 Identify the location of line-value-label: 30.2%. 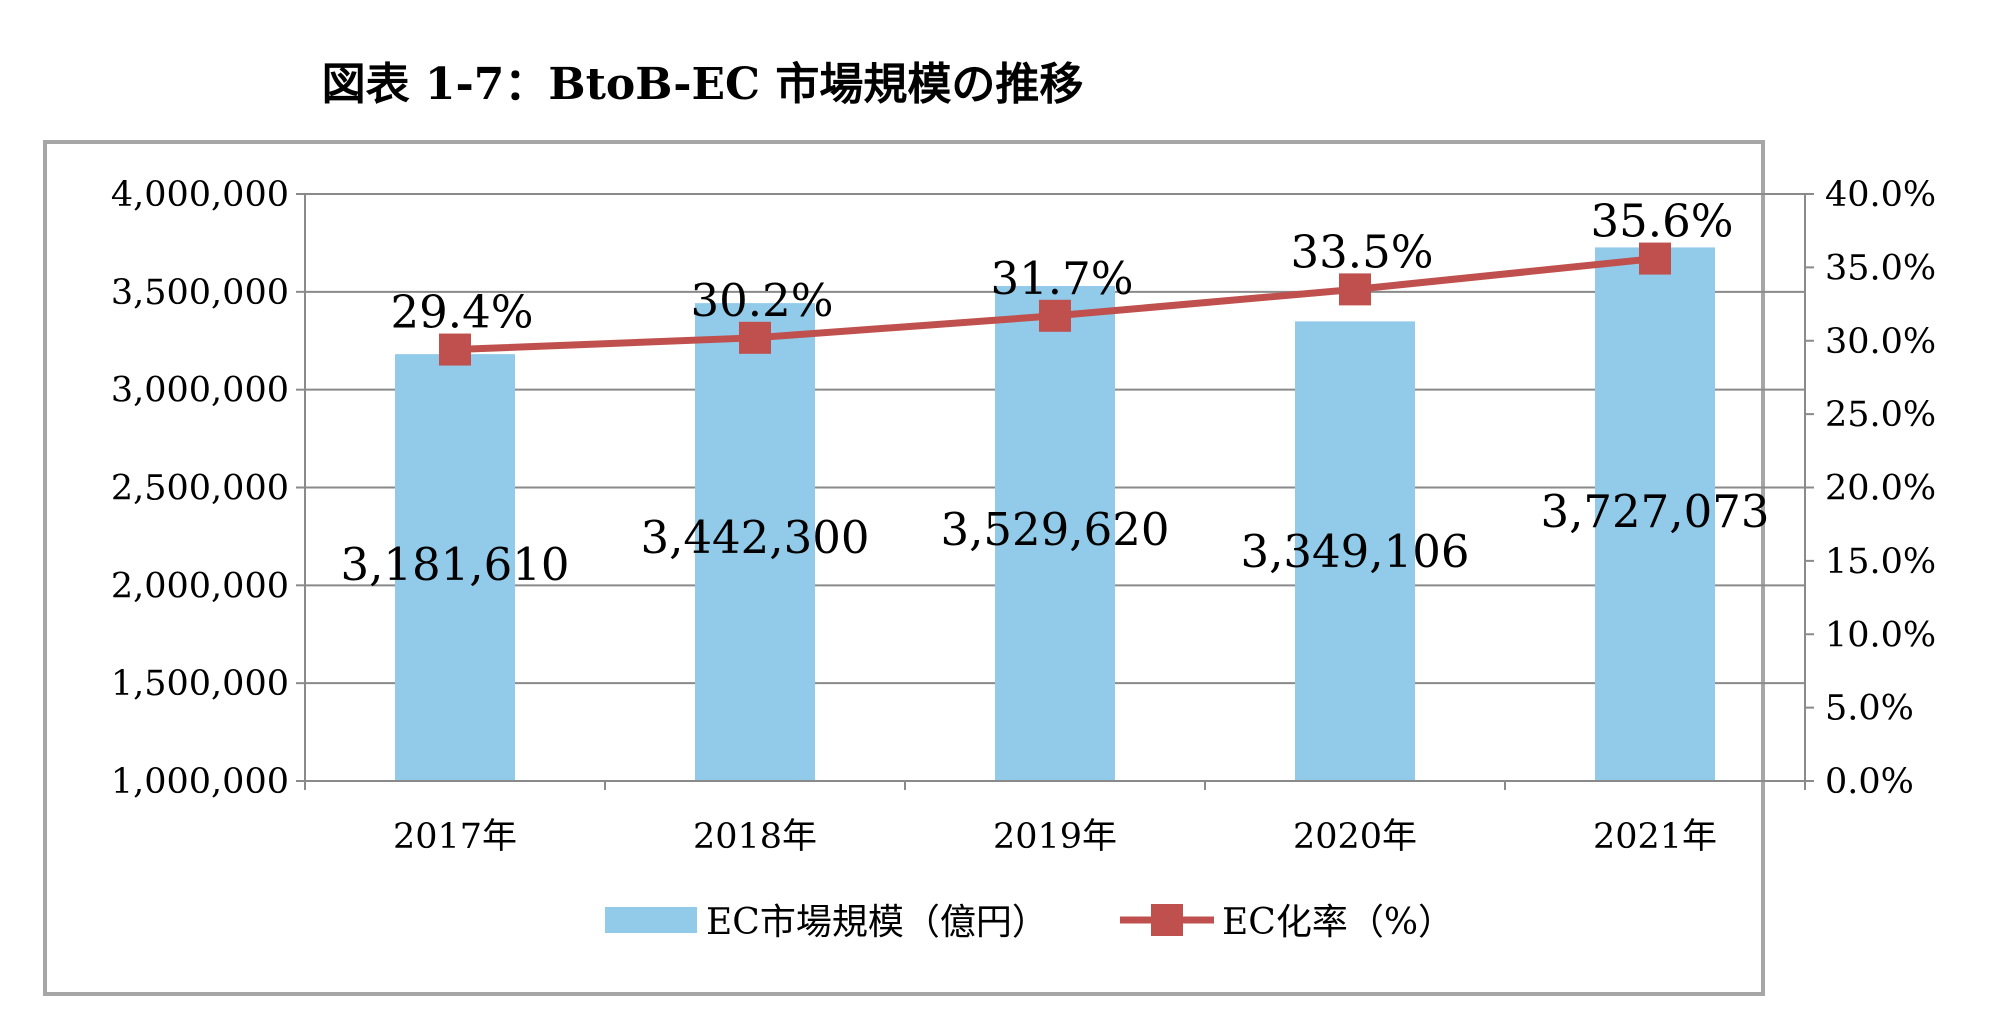
(762, 300).